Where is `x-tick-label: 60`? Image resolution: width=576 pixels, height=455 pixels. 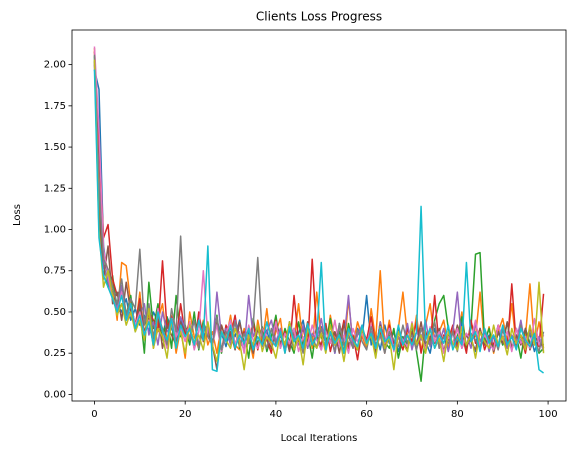 x-tick-label: 60 is located at coordinates (366, 414).